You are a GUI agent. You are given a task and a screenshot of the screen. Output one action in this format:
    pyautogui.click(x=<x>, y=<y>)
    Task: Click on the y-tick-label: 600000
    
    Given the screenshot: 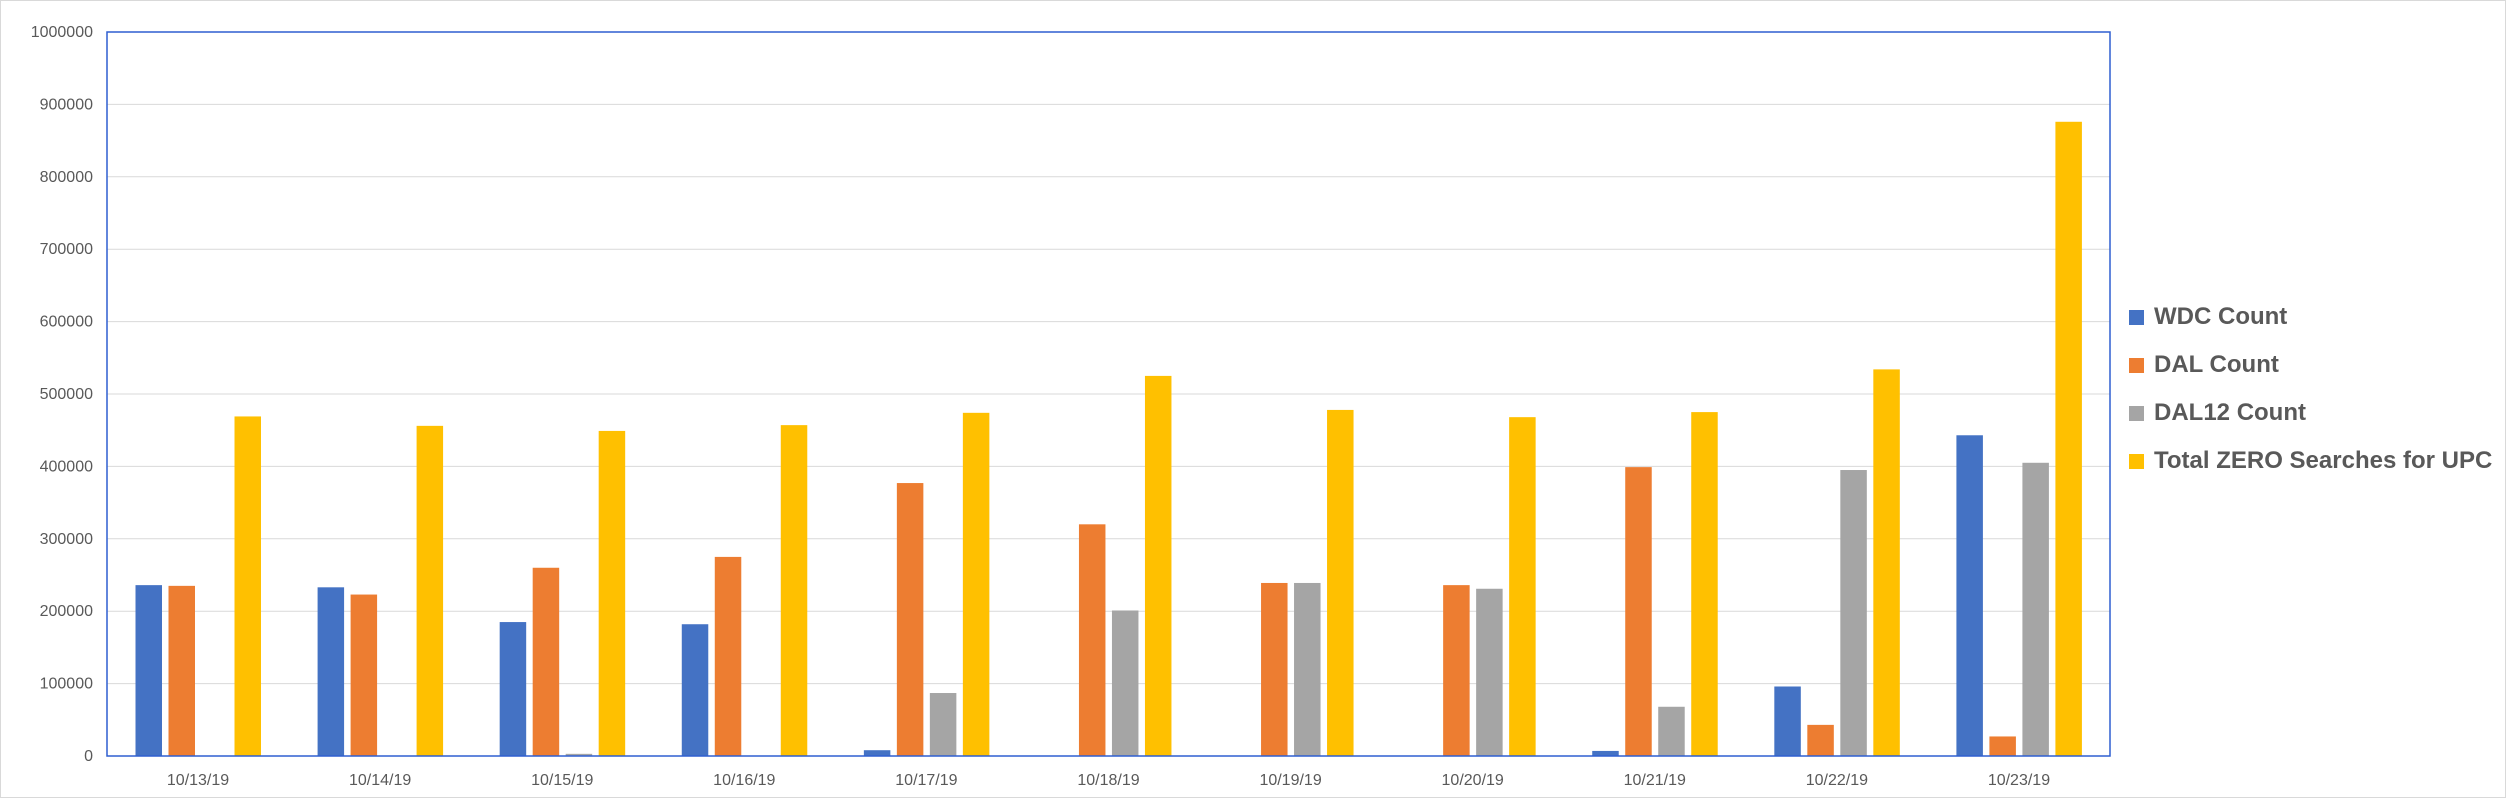 What is the action you would take?
    pyautogui.click(x=66, y=322)
    